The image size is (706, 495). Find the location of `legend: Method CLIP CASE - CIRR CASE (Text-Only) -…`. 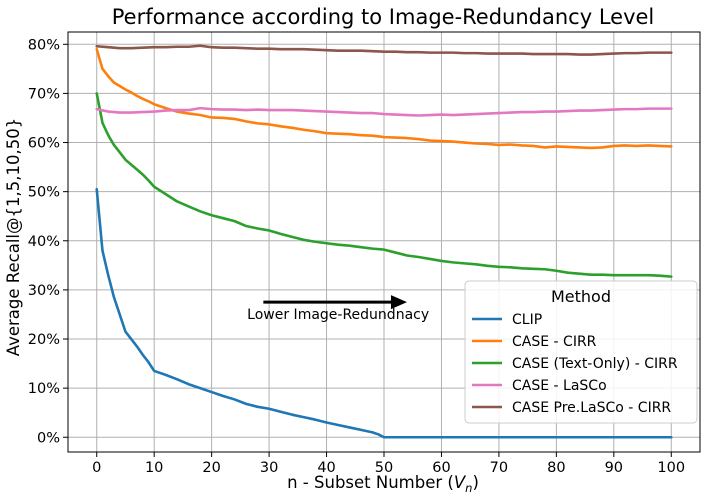

legend: Method CLIP CASE - CIRR CASE (Text-Only) -… is located at coordinates (581, 352).